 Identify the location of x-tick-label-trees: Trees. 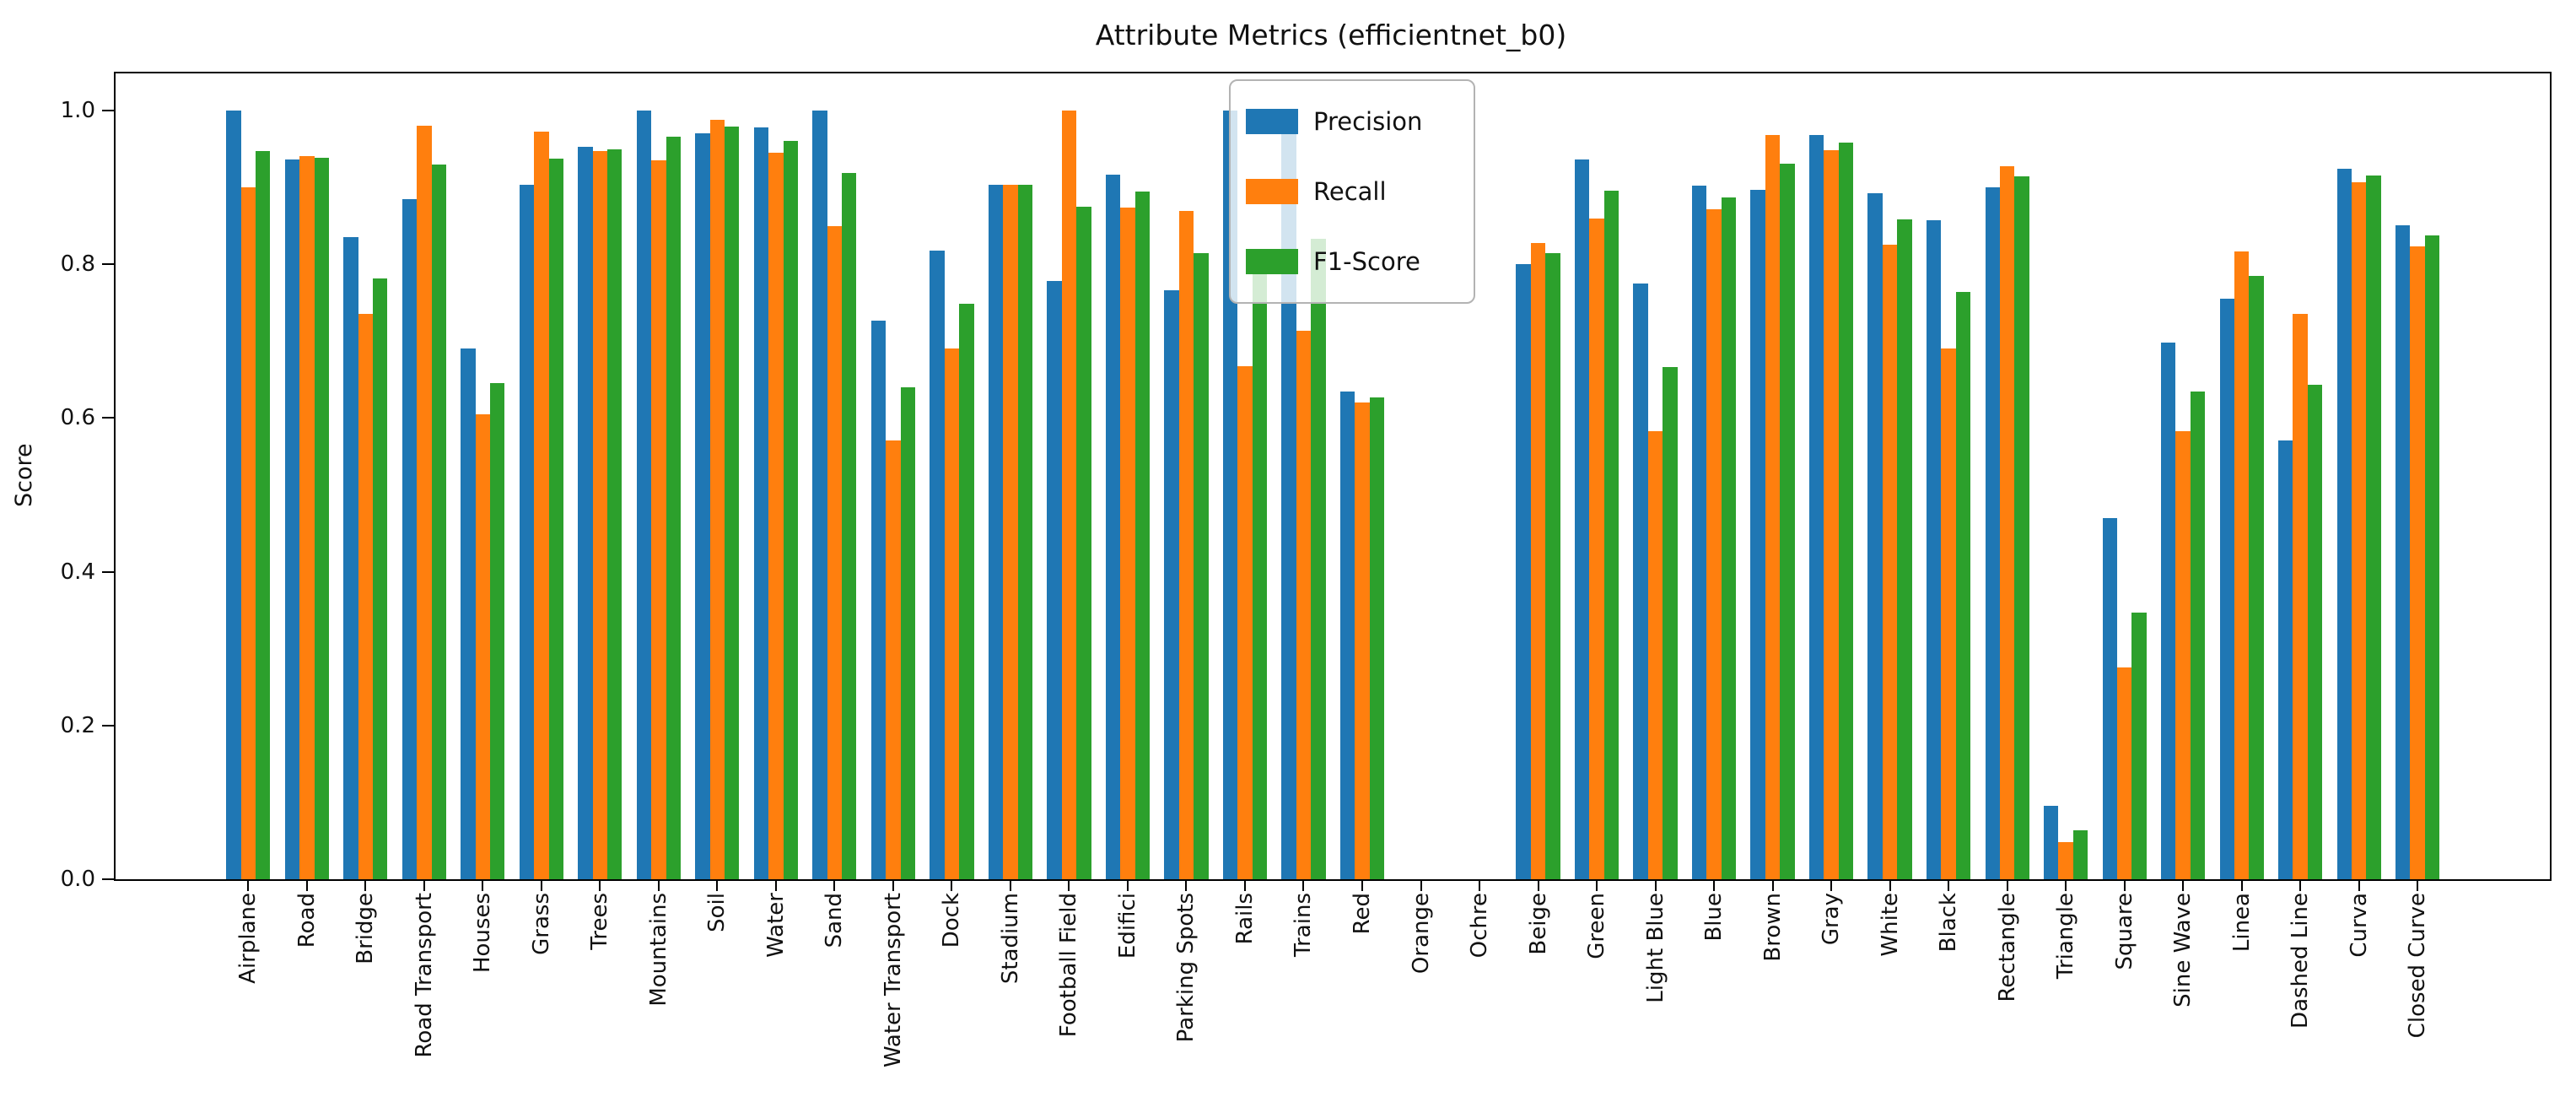
(600, 922).